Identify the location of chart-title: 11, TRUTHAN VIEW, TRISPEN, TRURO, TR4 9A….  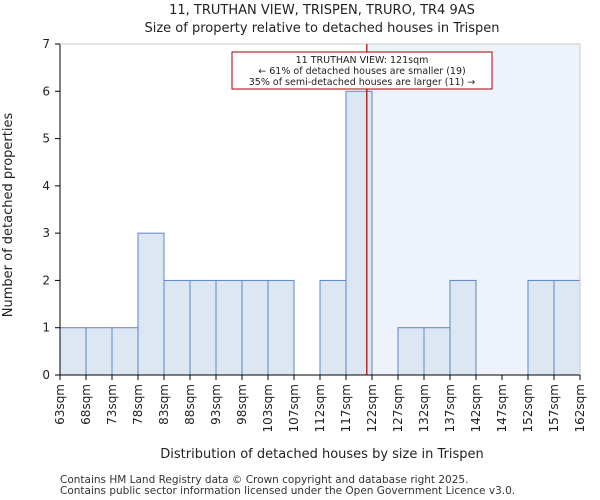
(322, 10).